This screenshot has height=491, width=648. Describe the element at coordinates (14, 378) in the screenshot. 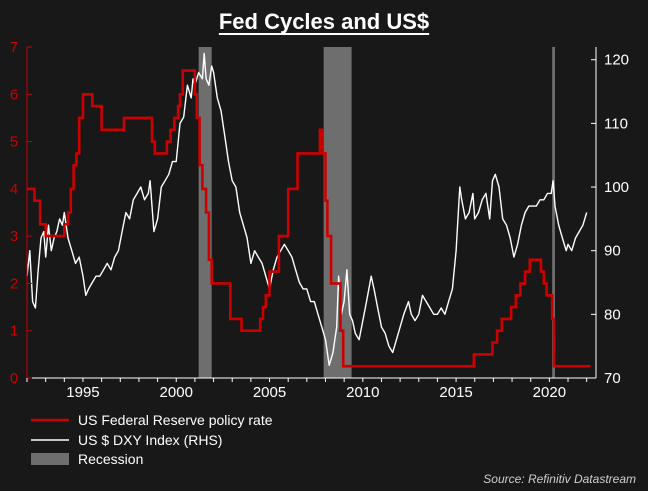

I see `left-tick-label-0: 0` at that location.